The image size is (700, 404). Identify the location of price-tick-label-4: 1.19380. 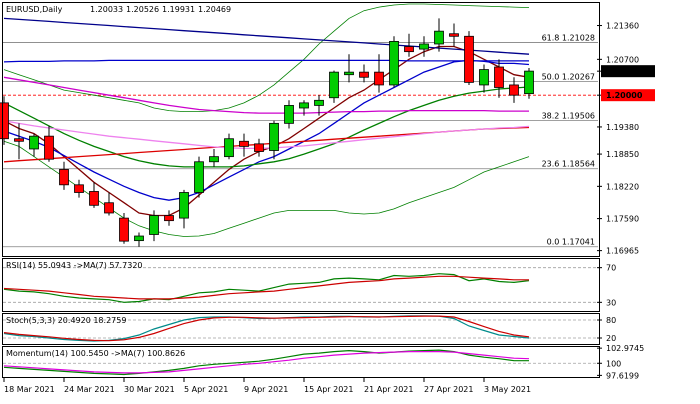
(622, 127).